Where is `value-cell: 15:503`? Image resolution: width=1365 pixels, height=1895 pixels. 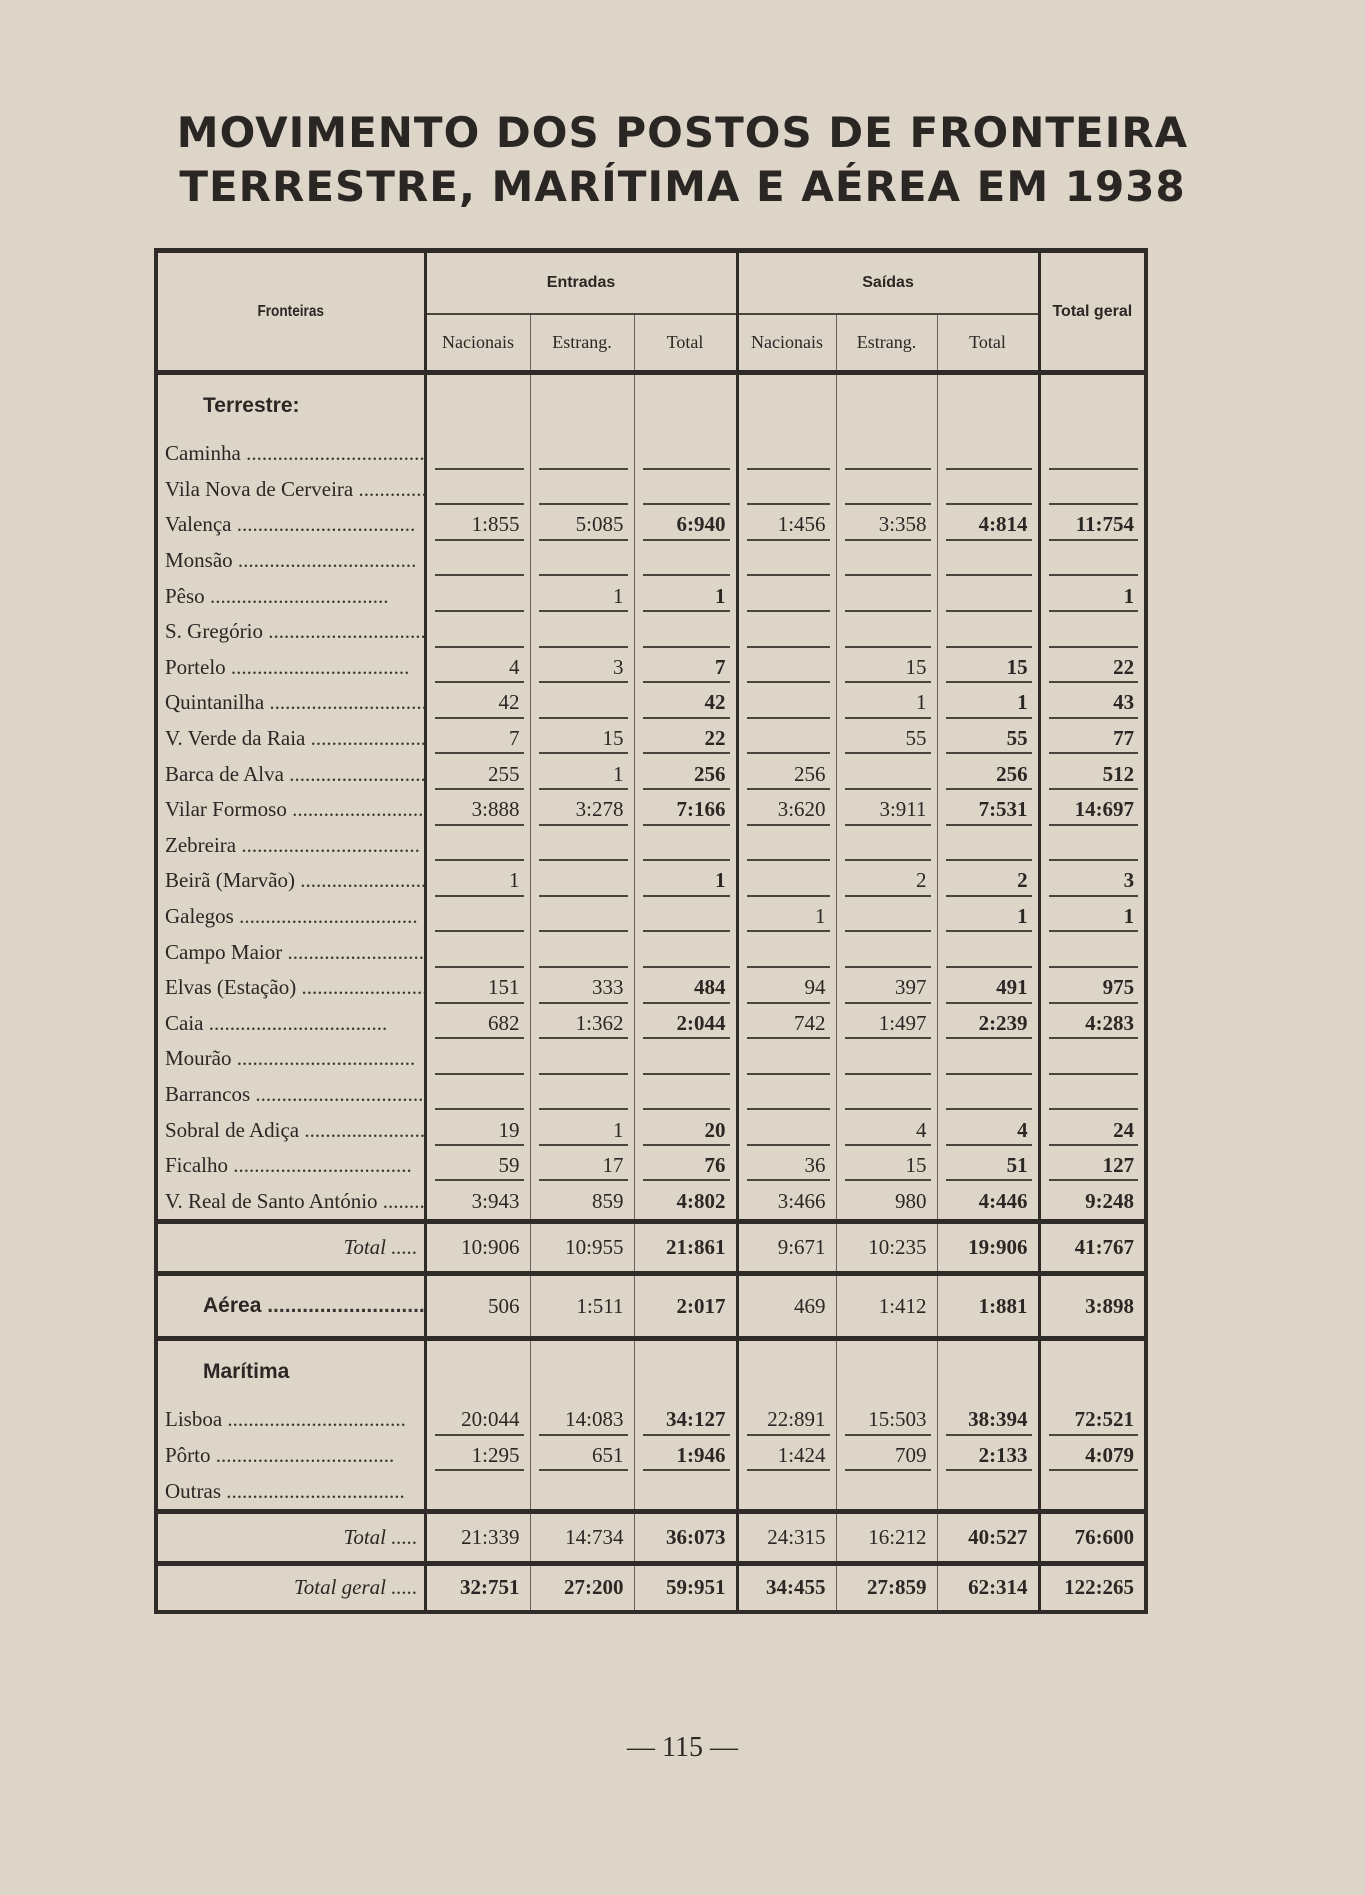
value-cell: 15:503 is located at coordinates (886, 1420).